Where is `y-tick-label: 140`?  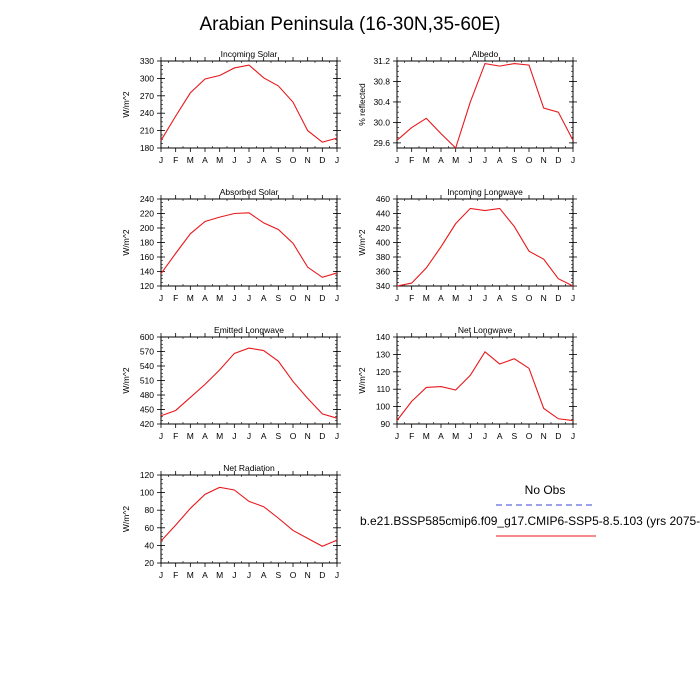
y-tick-label: 140 is located at coordinates (383, 337).